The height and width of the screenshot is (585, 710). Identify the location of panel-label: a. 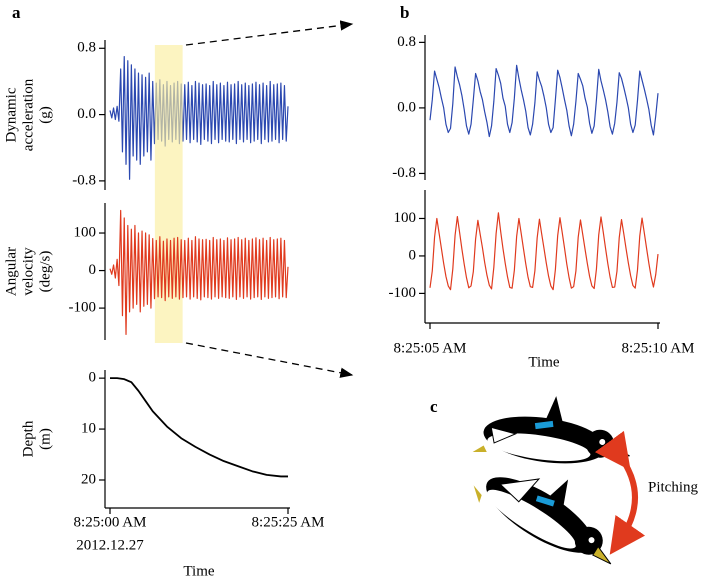
(16, 12).